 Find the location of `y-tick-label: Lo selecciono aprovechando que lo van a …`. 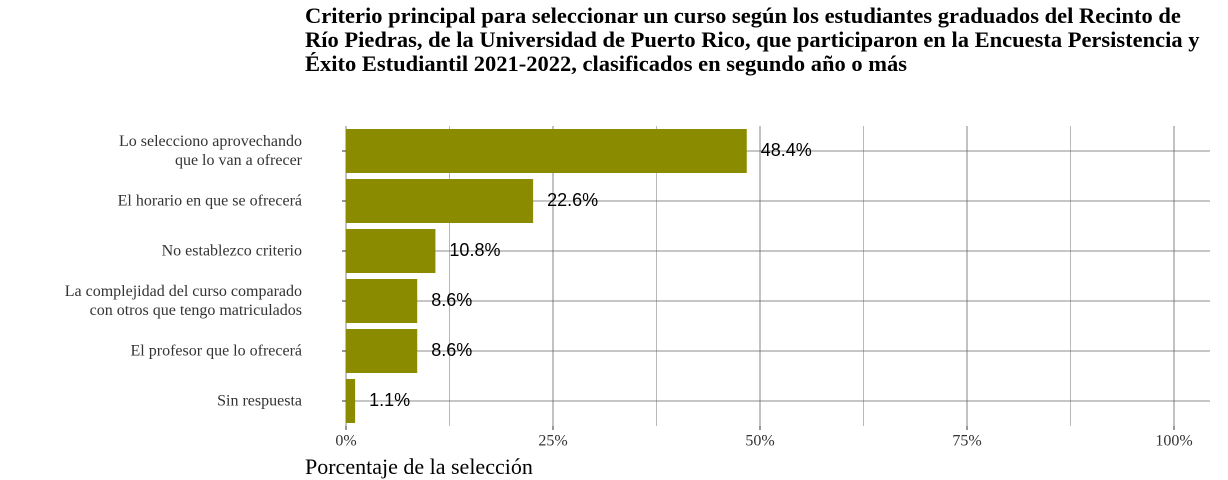

y-tick-label: Lo selecciono aprovechando que lo van a … is located at coordinates (210, 151).